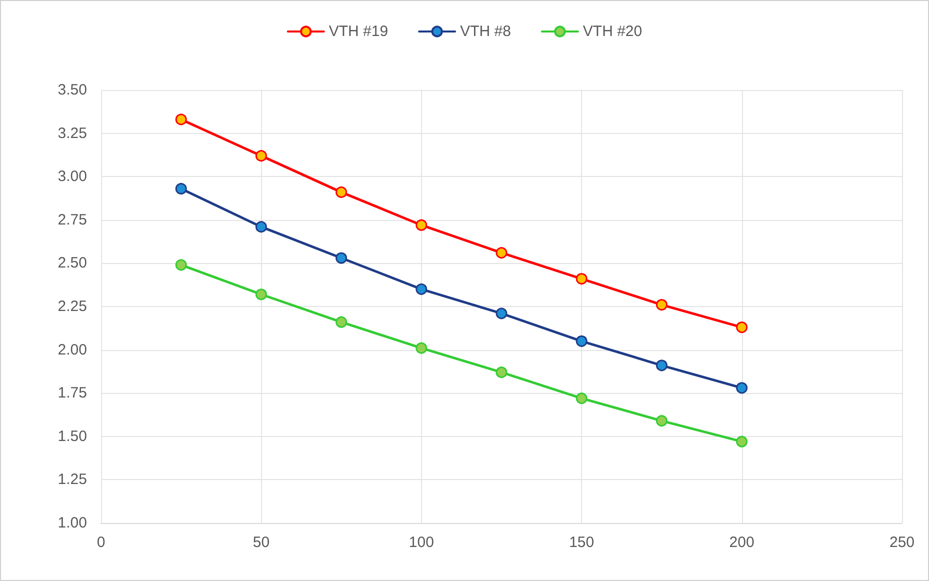 This screenshot has height=581, width=929. Describe the element at coordinates (72, 133) in the screenshot. I see `y-tick-label: 3.25` at that location.